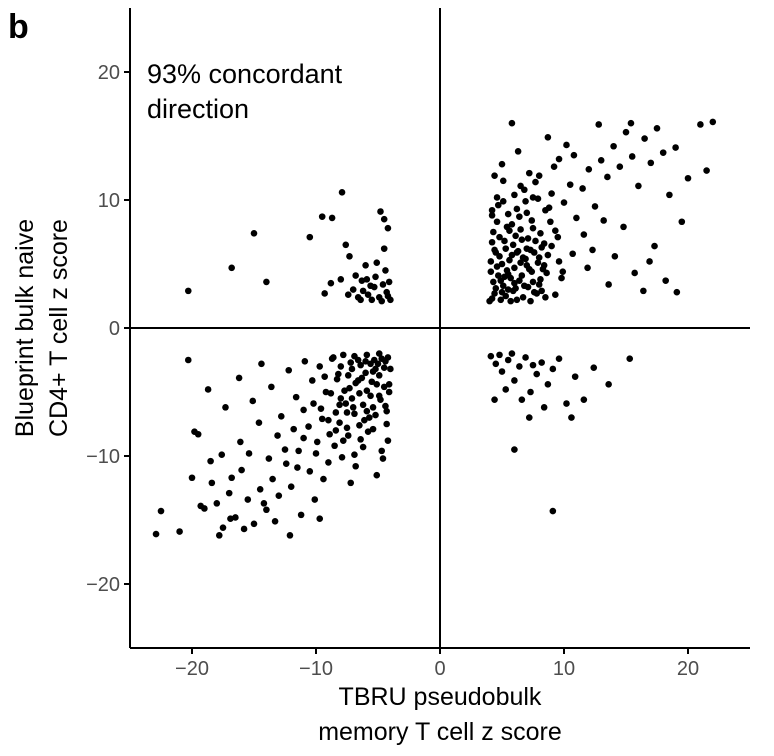 This screenshot has height=756, width=774. Describe the element at coordinates (109, 73) in the screenshot. I see `y-tick-label: 20` at that location.